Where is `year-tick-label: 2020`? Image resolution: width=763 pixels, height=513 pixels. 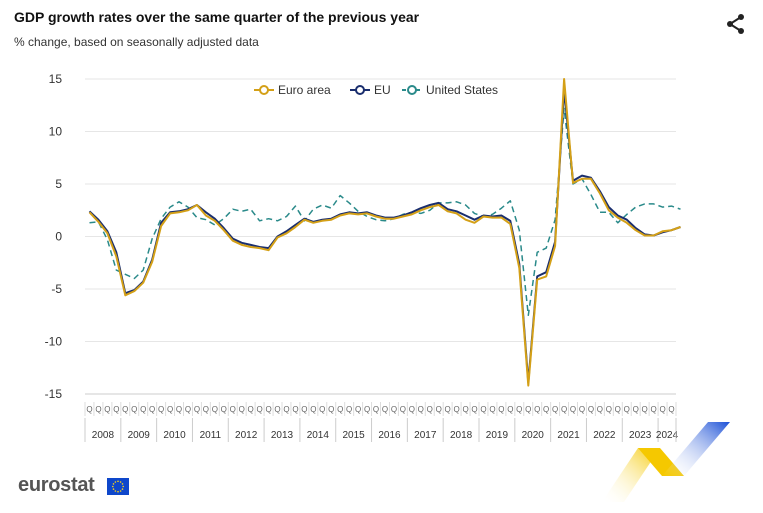
year-tick-label: 2020 is located at coordinates (533, 435).